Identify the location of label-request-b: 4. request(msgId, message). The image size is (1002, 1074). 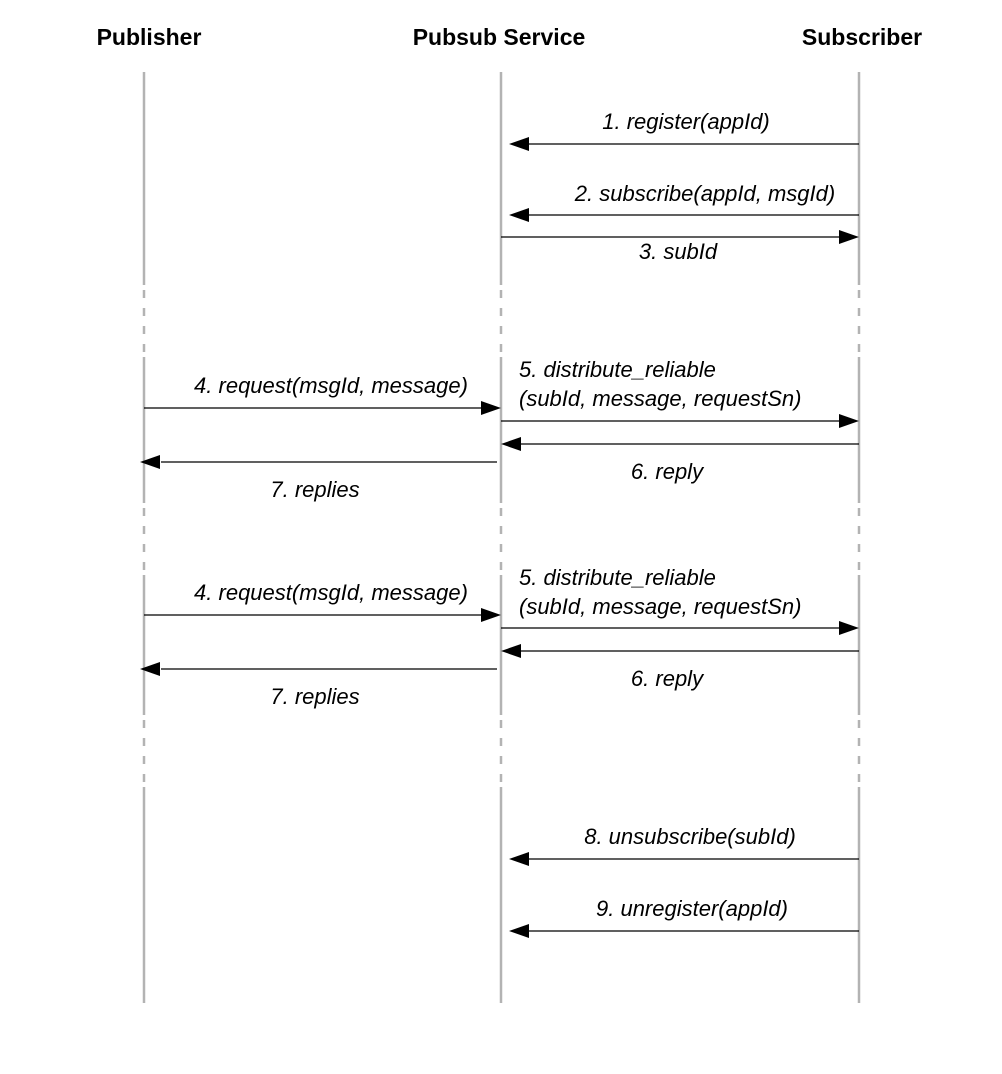
(331, 592).